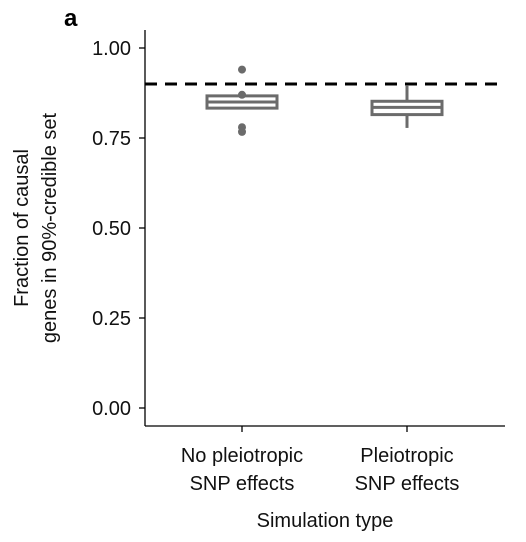 The image size is (526, 542). What do you see at coordinates (111, 139) in the screenshot?
I see `y-tick-label-3: 0.75` at bounding box center [111, 139].